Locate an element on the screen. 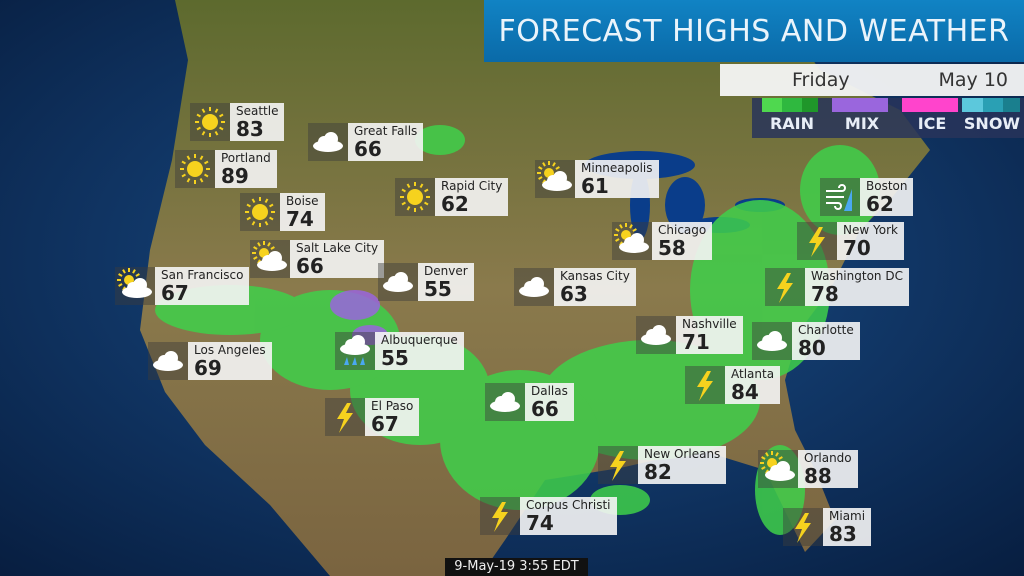  city-denver: Denver 55 is located at coordinates (426, 282).